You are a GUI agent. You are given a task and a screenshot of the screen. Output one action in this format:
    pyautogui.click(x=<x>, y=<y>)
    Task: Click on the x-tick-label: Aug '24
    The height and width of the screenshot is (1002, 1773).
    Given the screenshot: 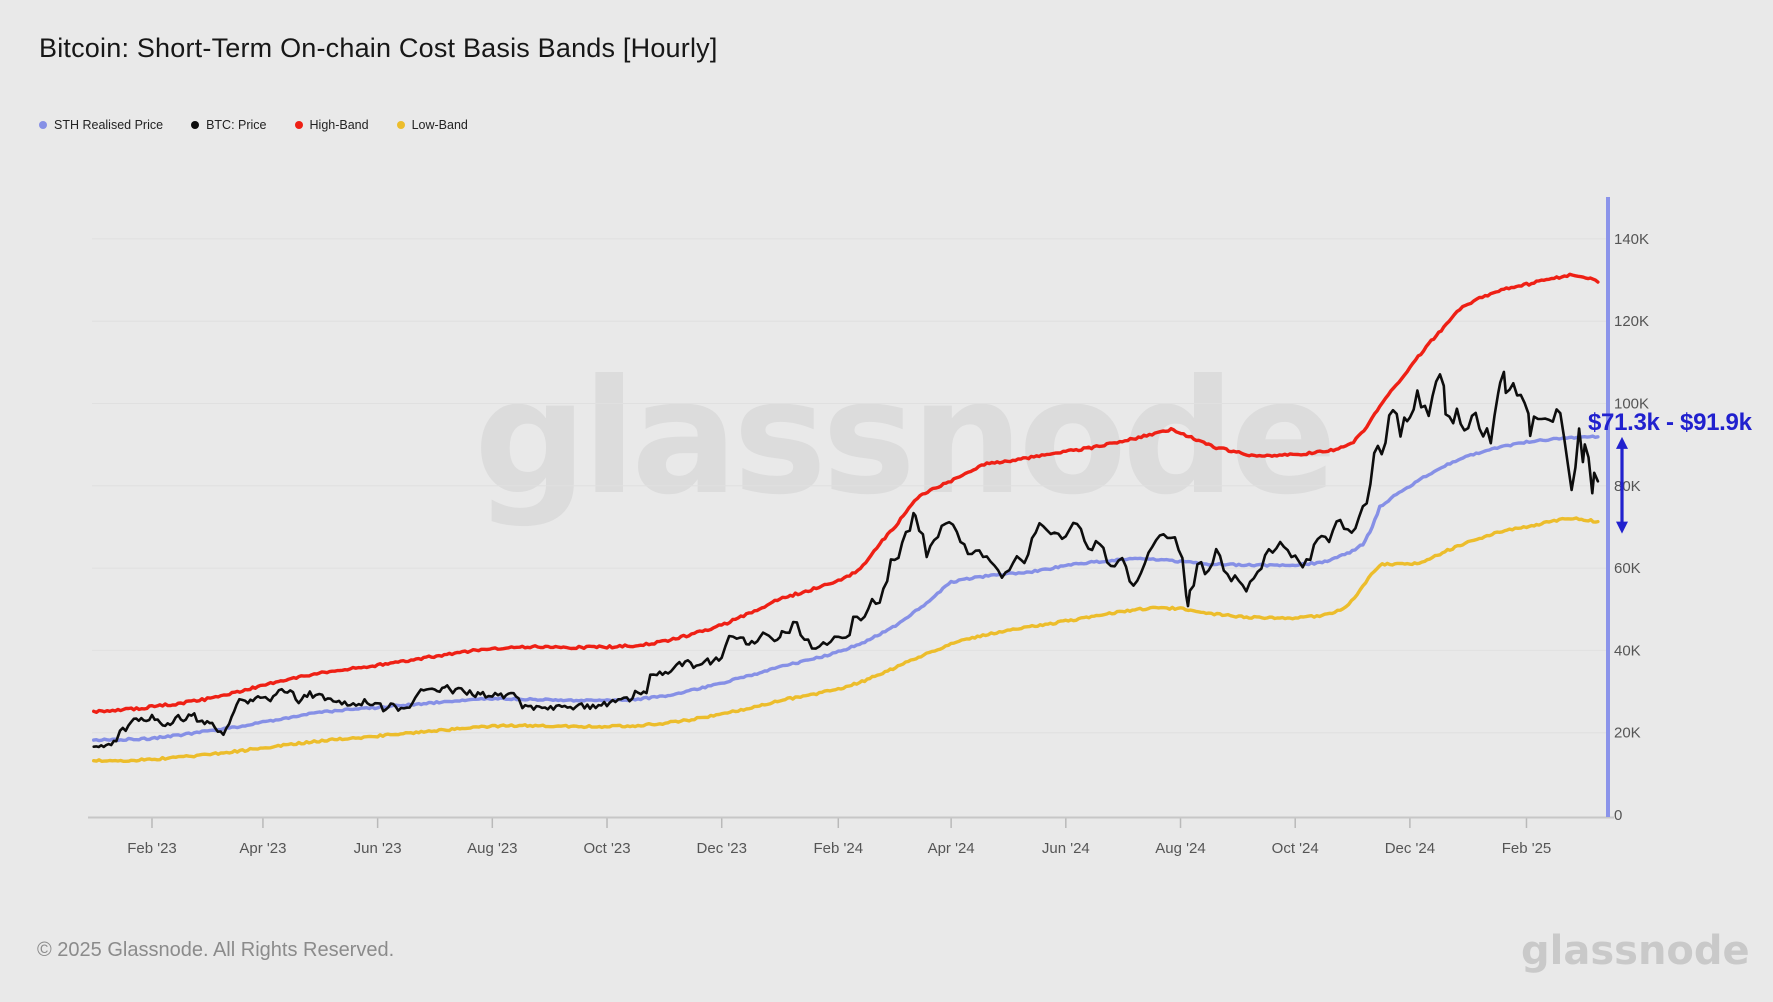 What is the action you would take?
    pyautogui.click(x=1180, y=848)
    